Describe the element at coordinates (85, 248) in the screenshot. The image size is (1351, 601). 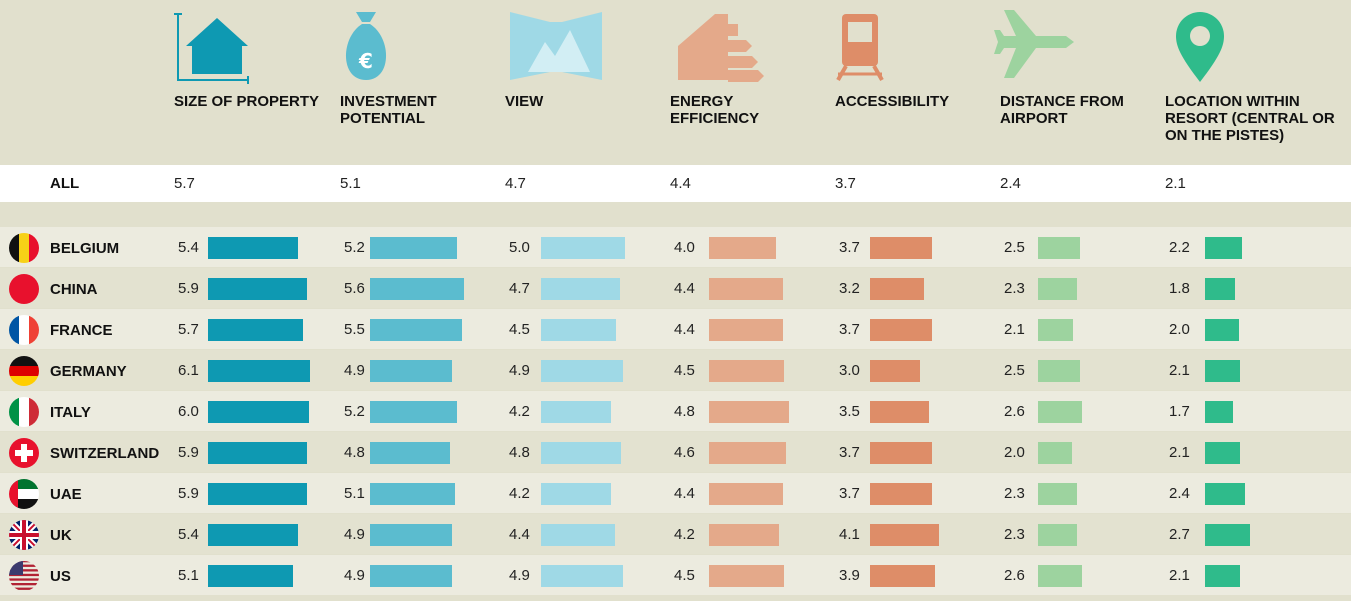
I see `row-label: BELGIUM` at that location.